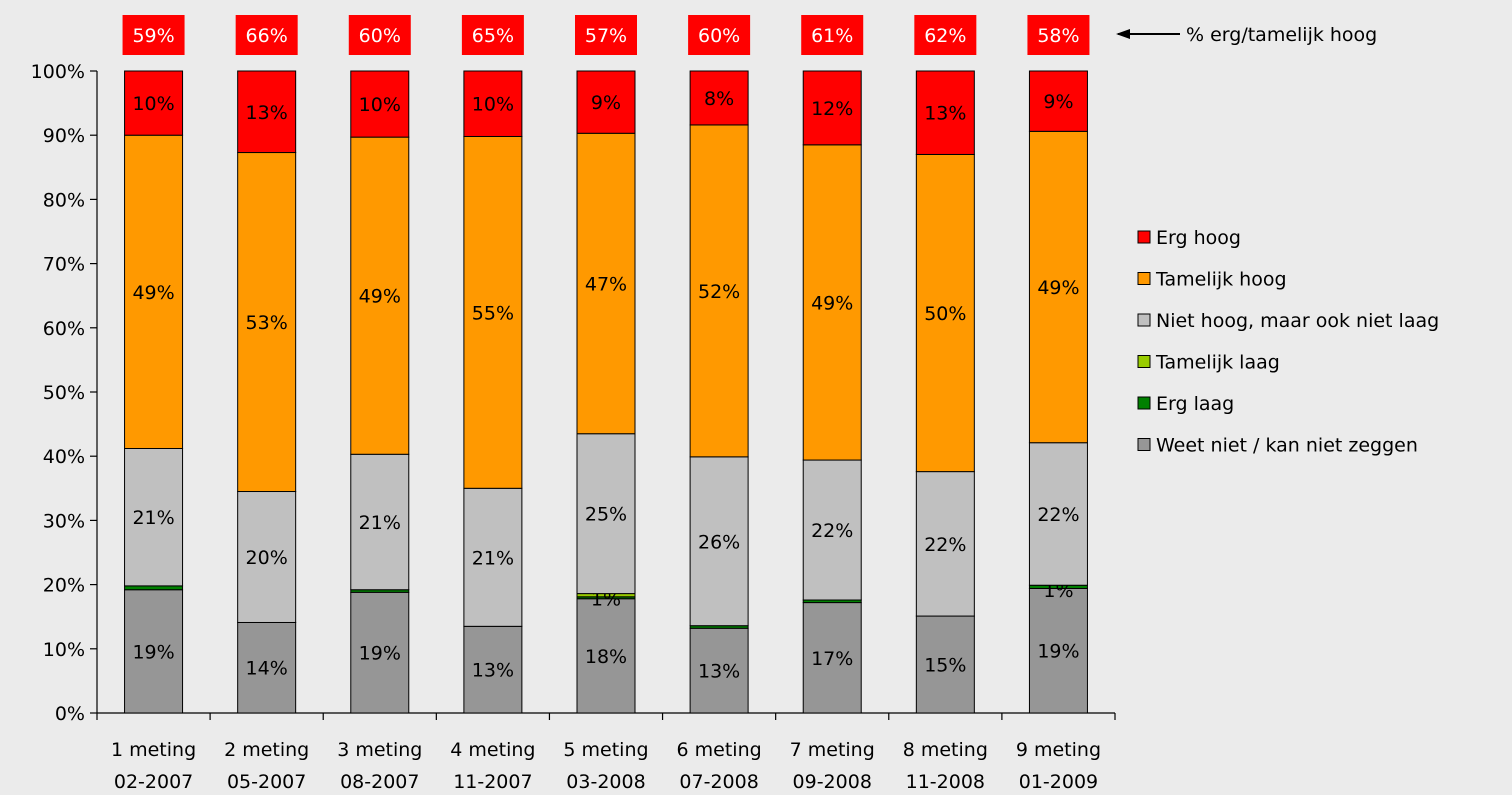 This screenshot has height=795, width=1512. What do you see at coordinates (606, 600) in the screenshot?
I see `data-label: 1%` at bounding box center [606, 600].